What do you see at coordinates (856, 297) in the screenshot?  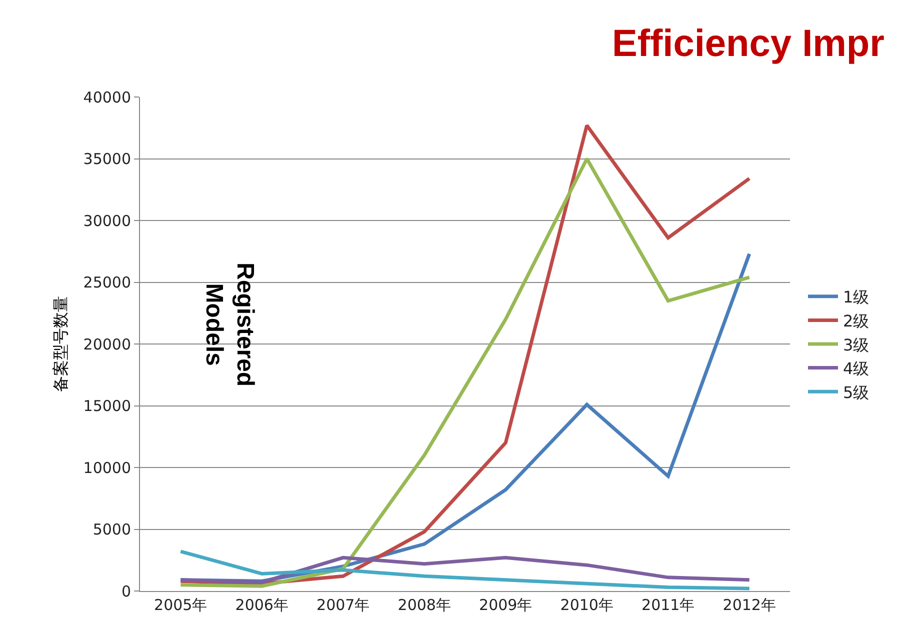 I see `legend-label: 1级` at bounding box center [856, 297].